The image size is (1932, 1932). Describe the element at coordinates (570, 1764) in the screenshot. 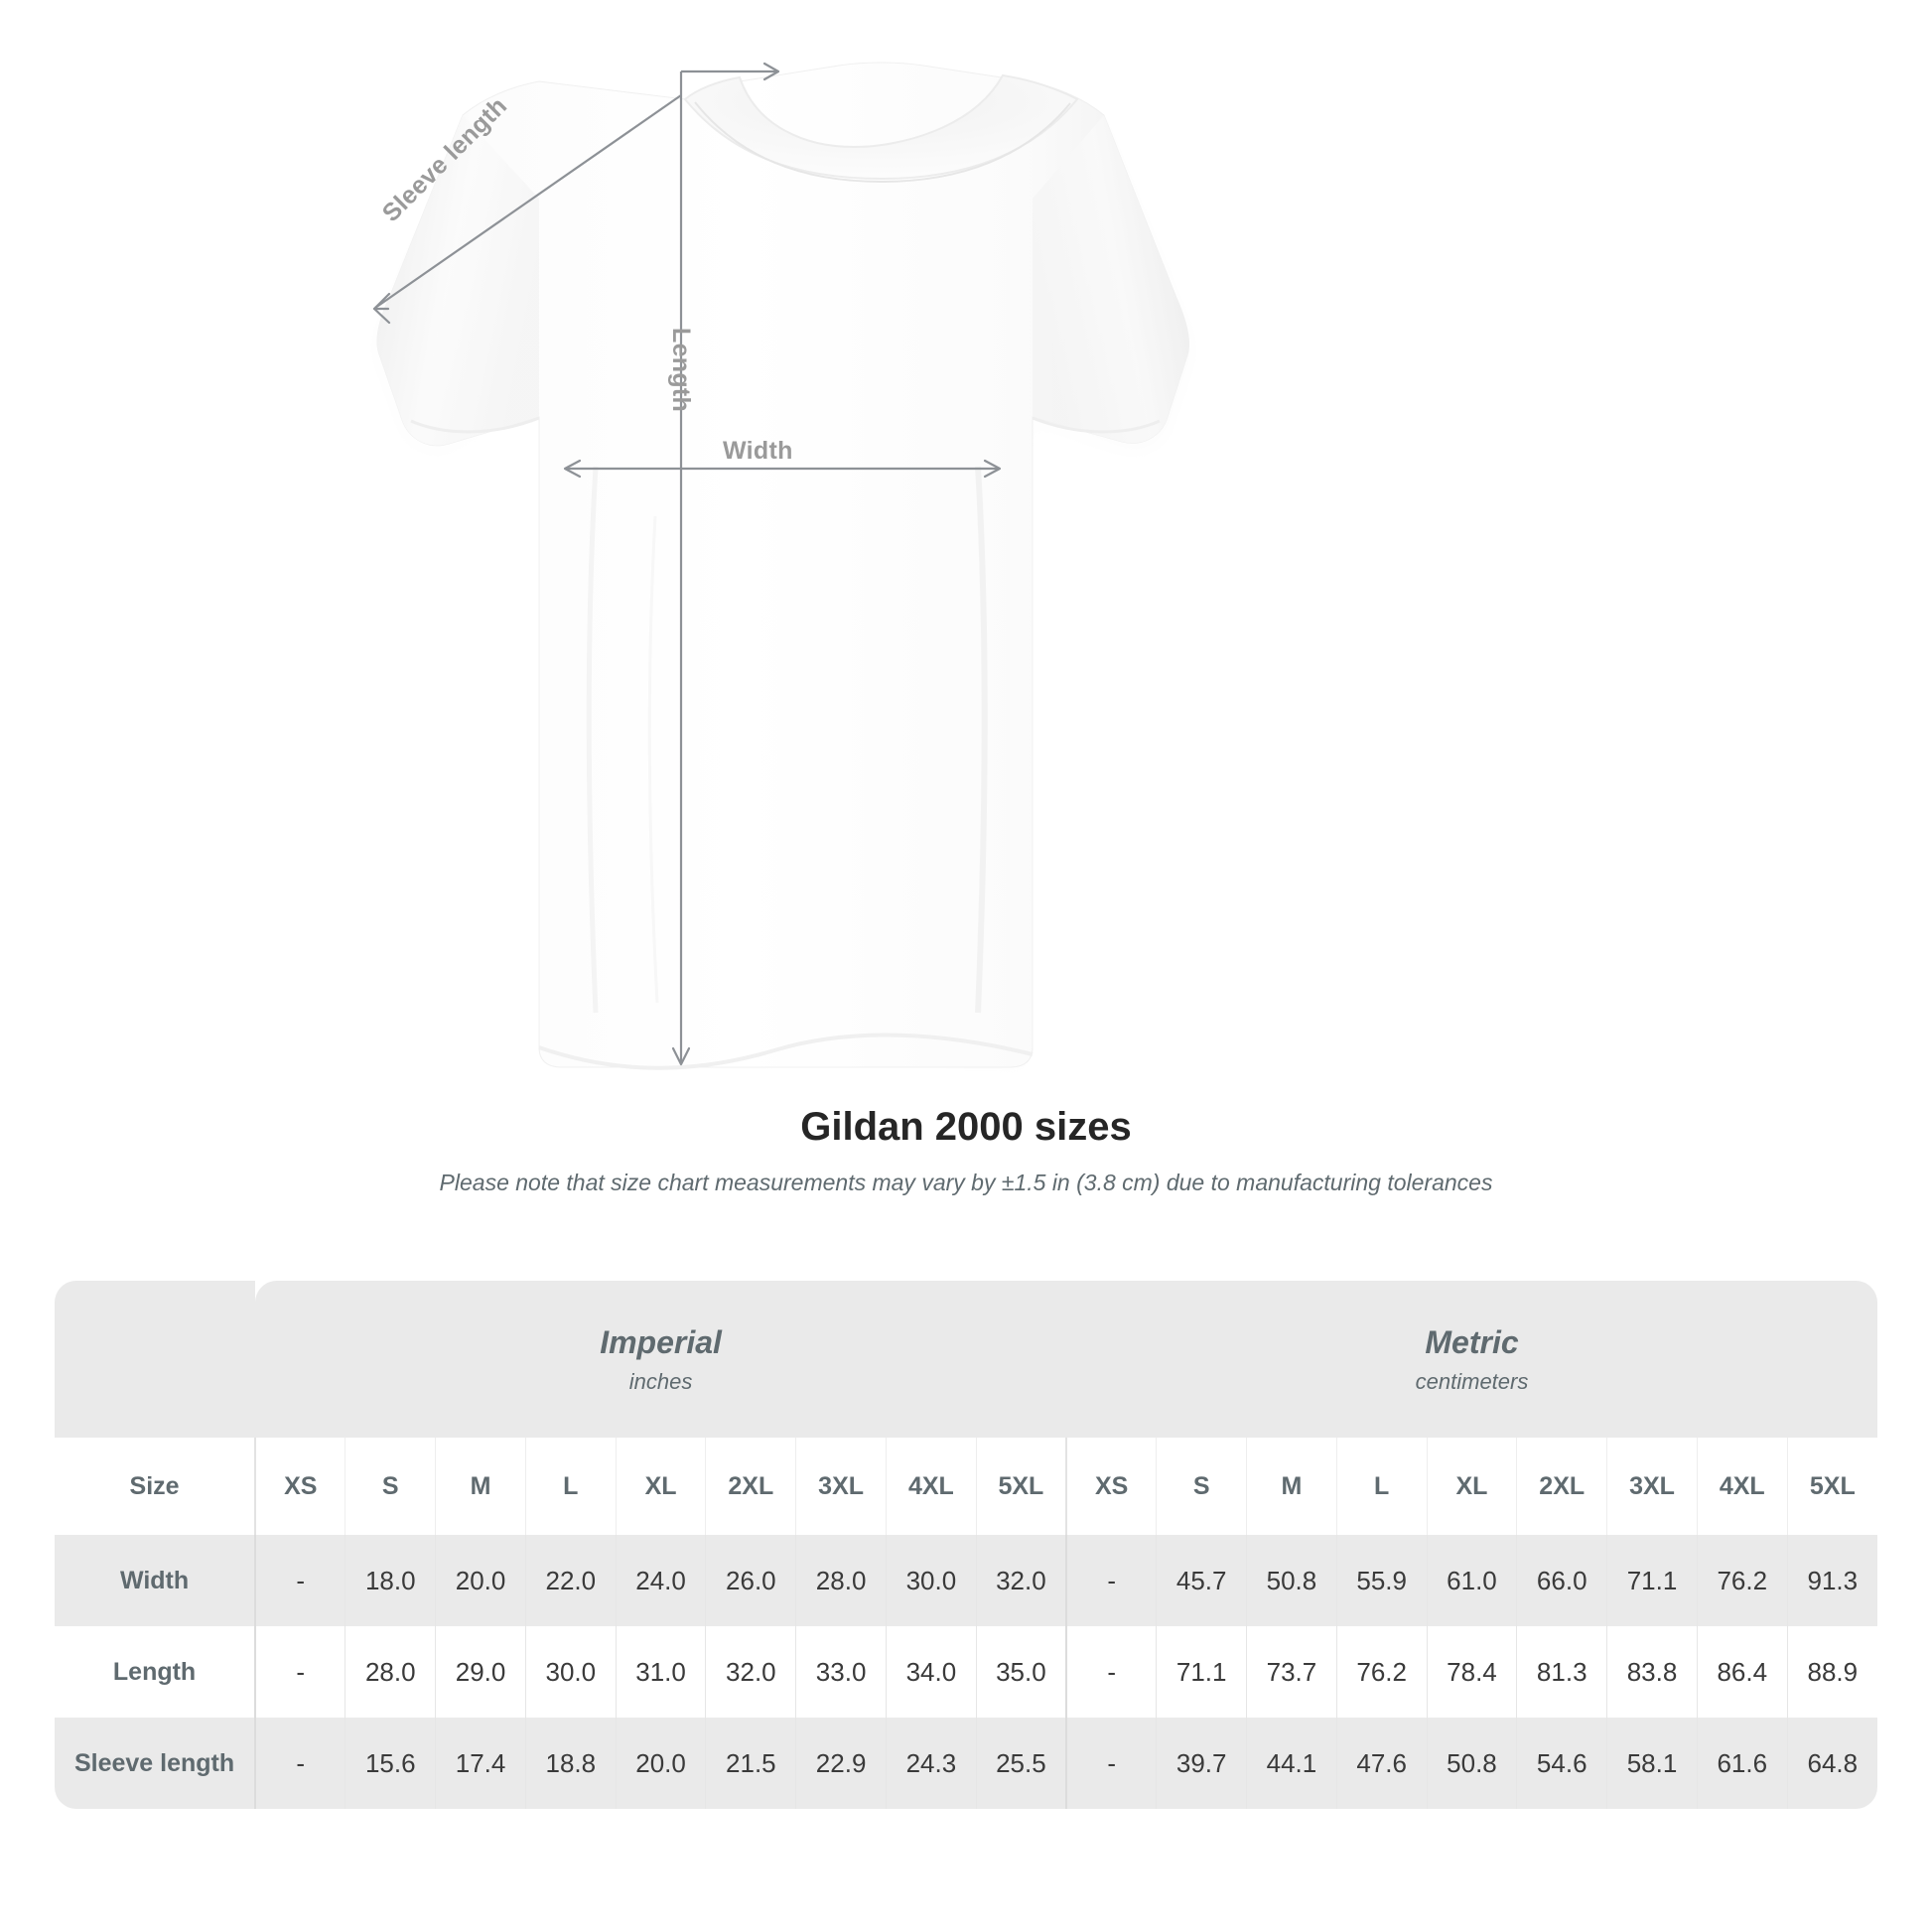

I see `cell-sleeve-length-imperial-l: 18.8` at that location.